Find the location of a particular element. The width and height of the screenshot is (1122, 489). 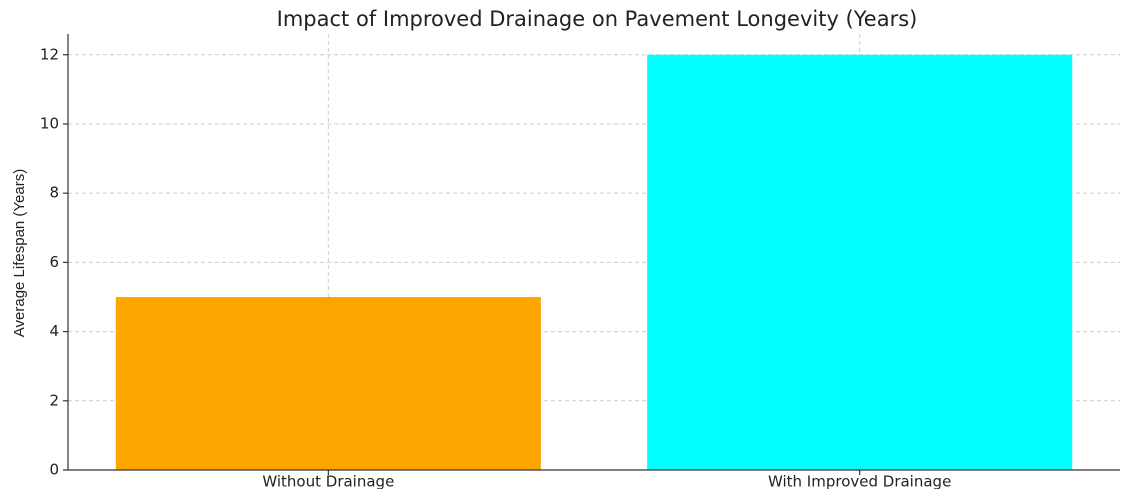

y-tick-label: 10 is located at coordinates (49, 123).